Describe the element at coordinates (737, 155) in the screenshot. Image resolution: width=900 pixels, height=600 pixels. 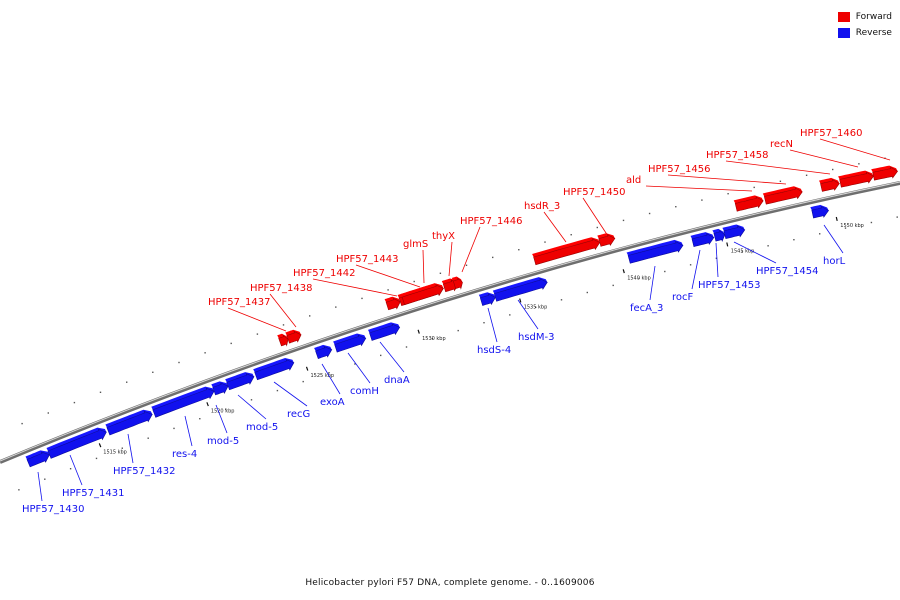
I see `gene-label: HPF57_1458` at that location.